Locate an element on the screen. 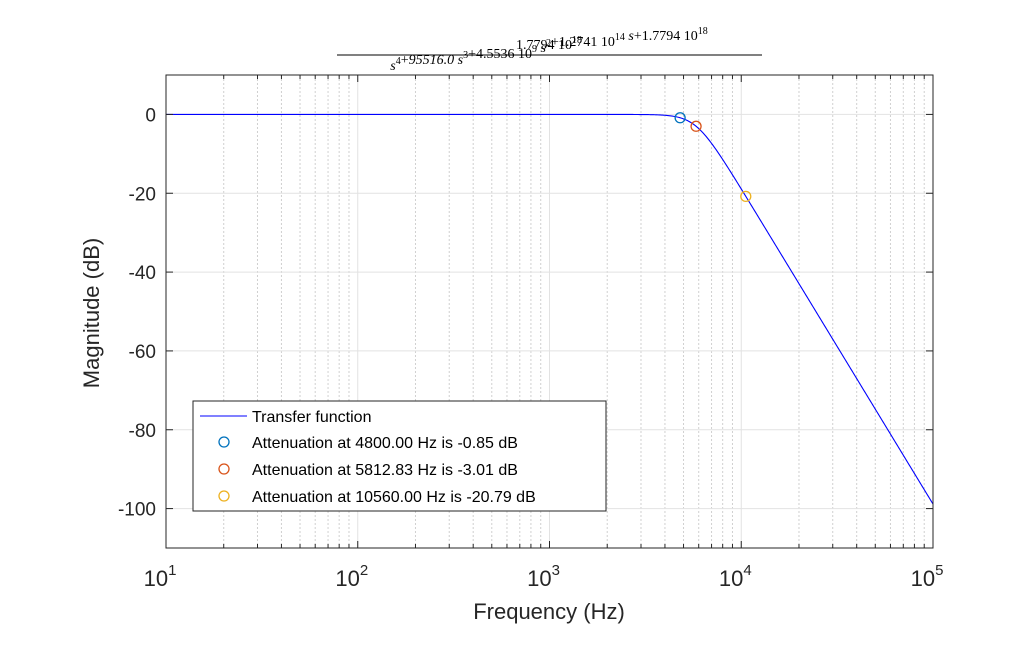  x-axis-label: Frequency (Hz) is located at coordinates (549, 611).